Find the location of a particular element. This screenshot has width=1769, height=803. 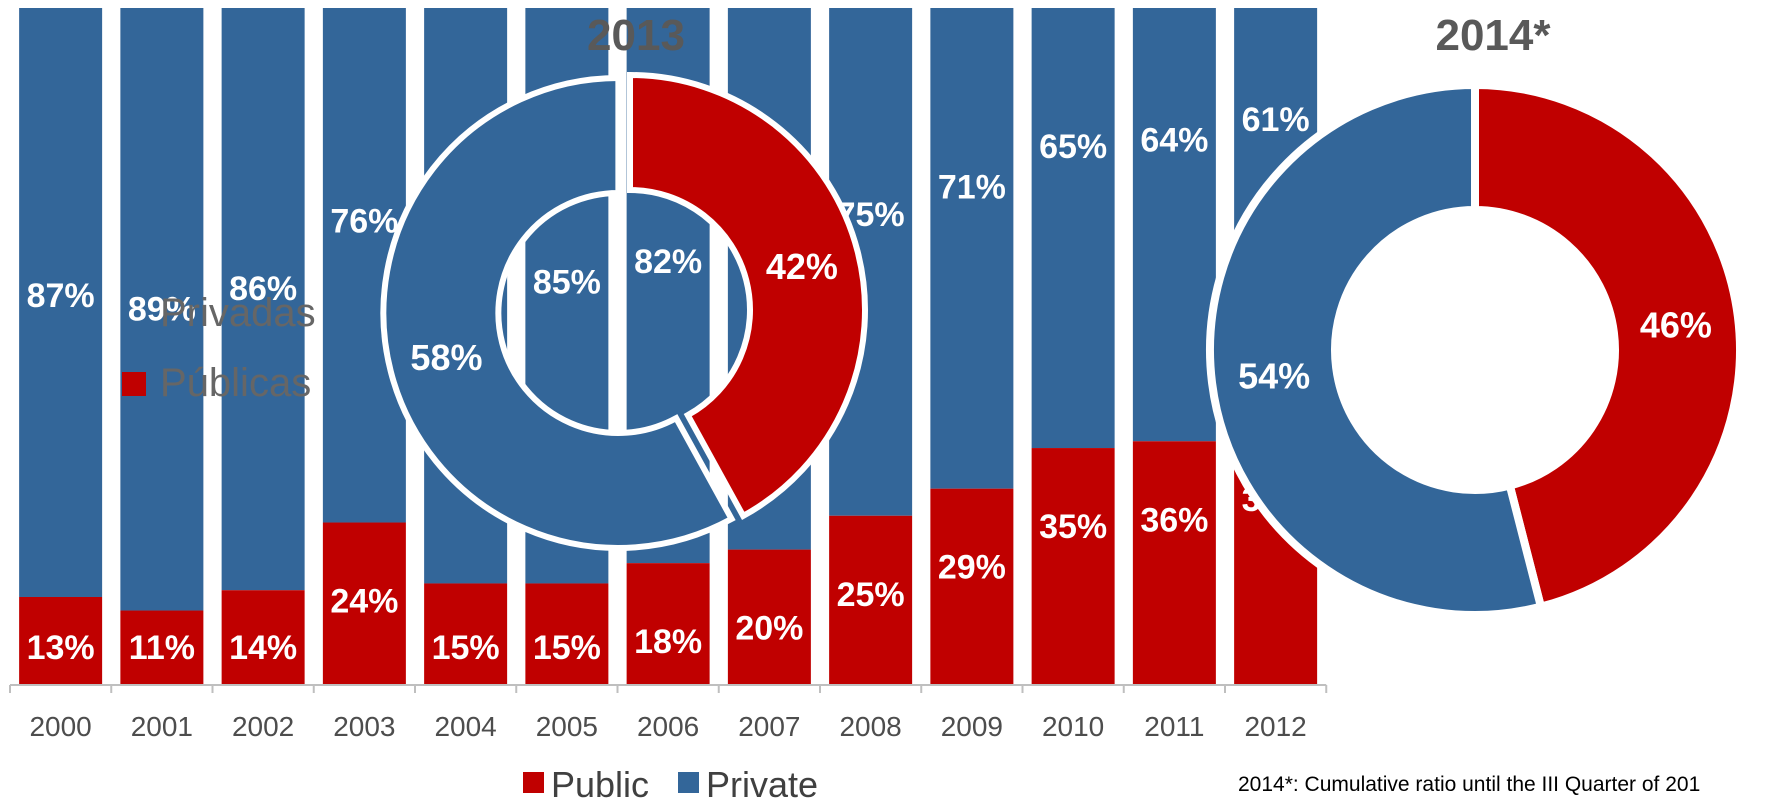

bar-private-2009 is located at coordinates (972, 248).